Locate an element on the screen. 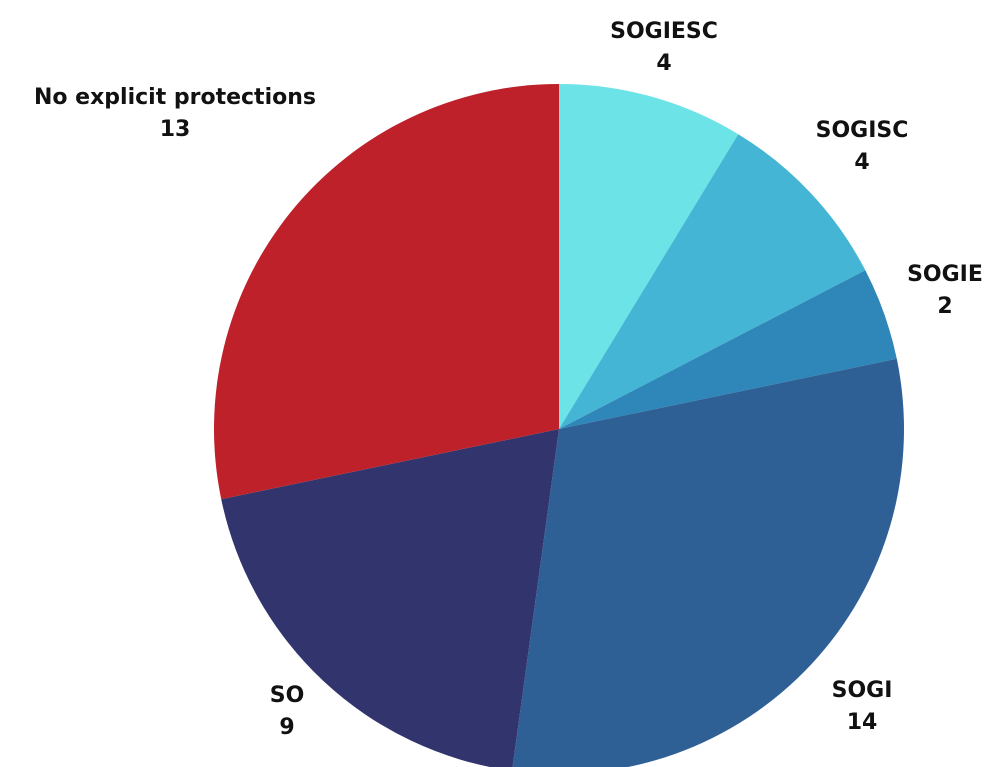  slice-value: 14 is located at coordinates (862, 722).